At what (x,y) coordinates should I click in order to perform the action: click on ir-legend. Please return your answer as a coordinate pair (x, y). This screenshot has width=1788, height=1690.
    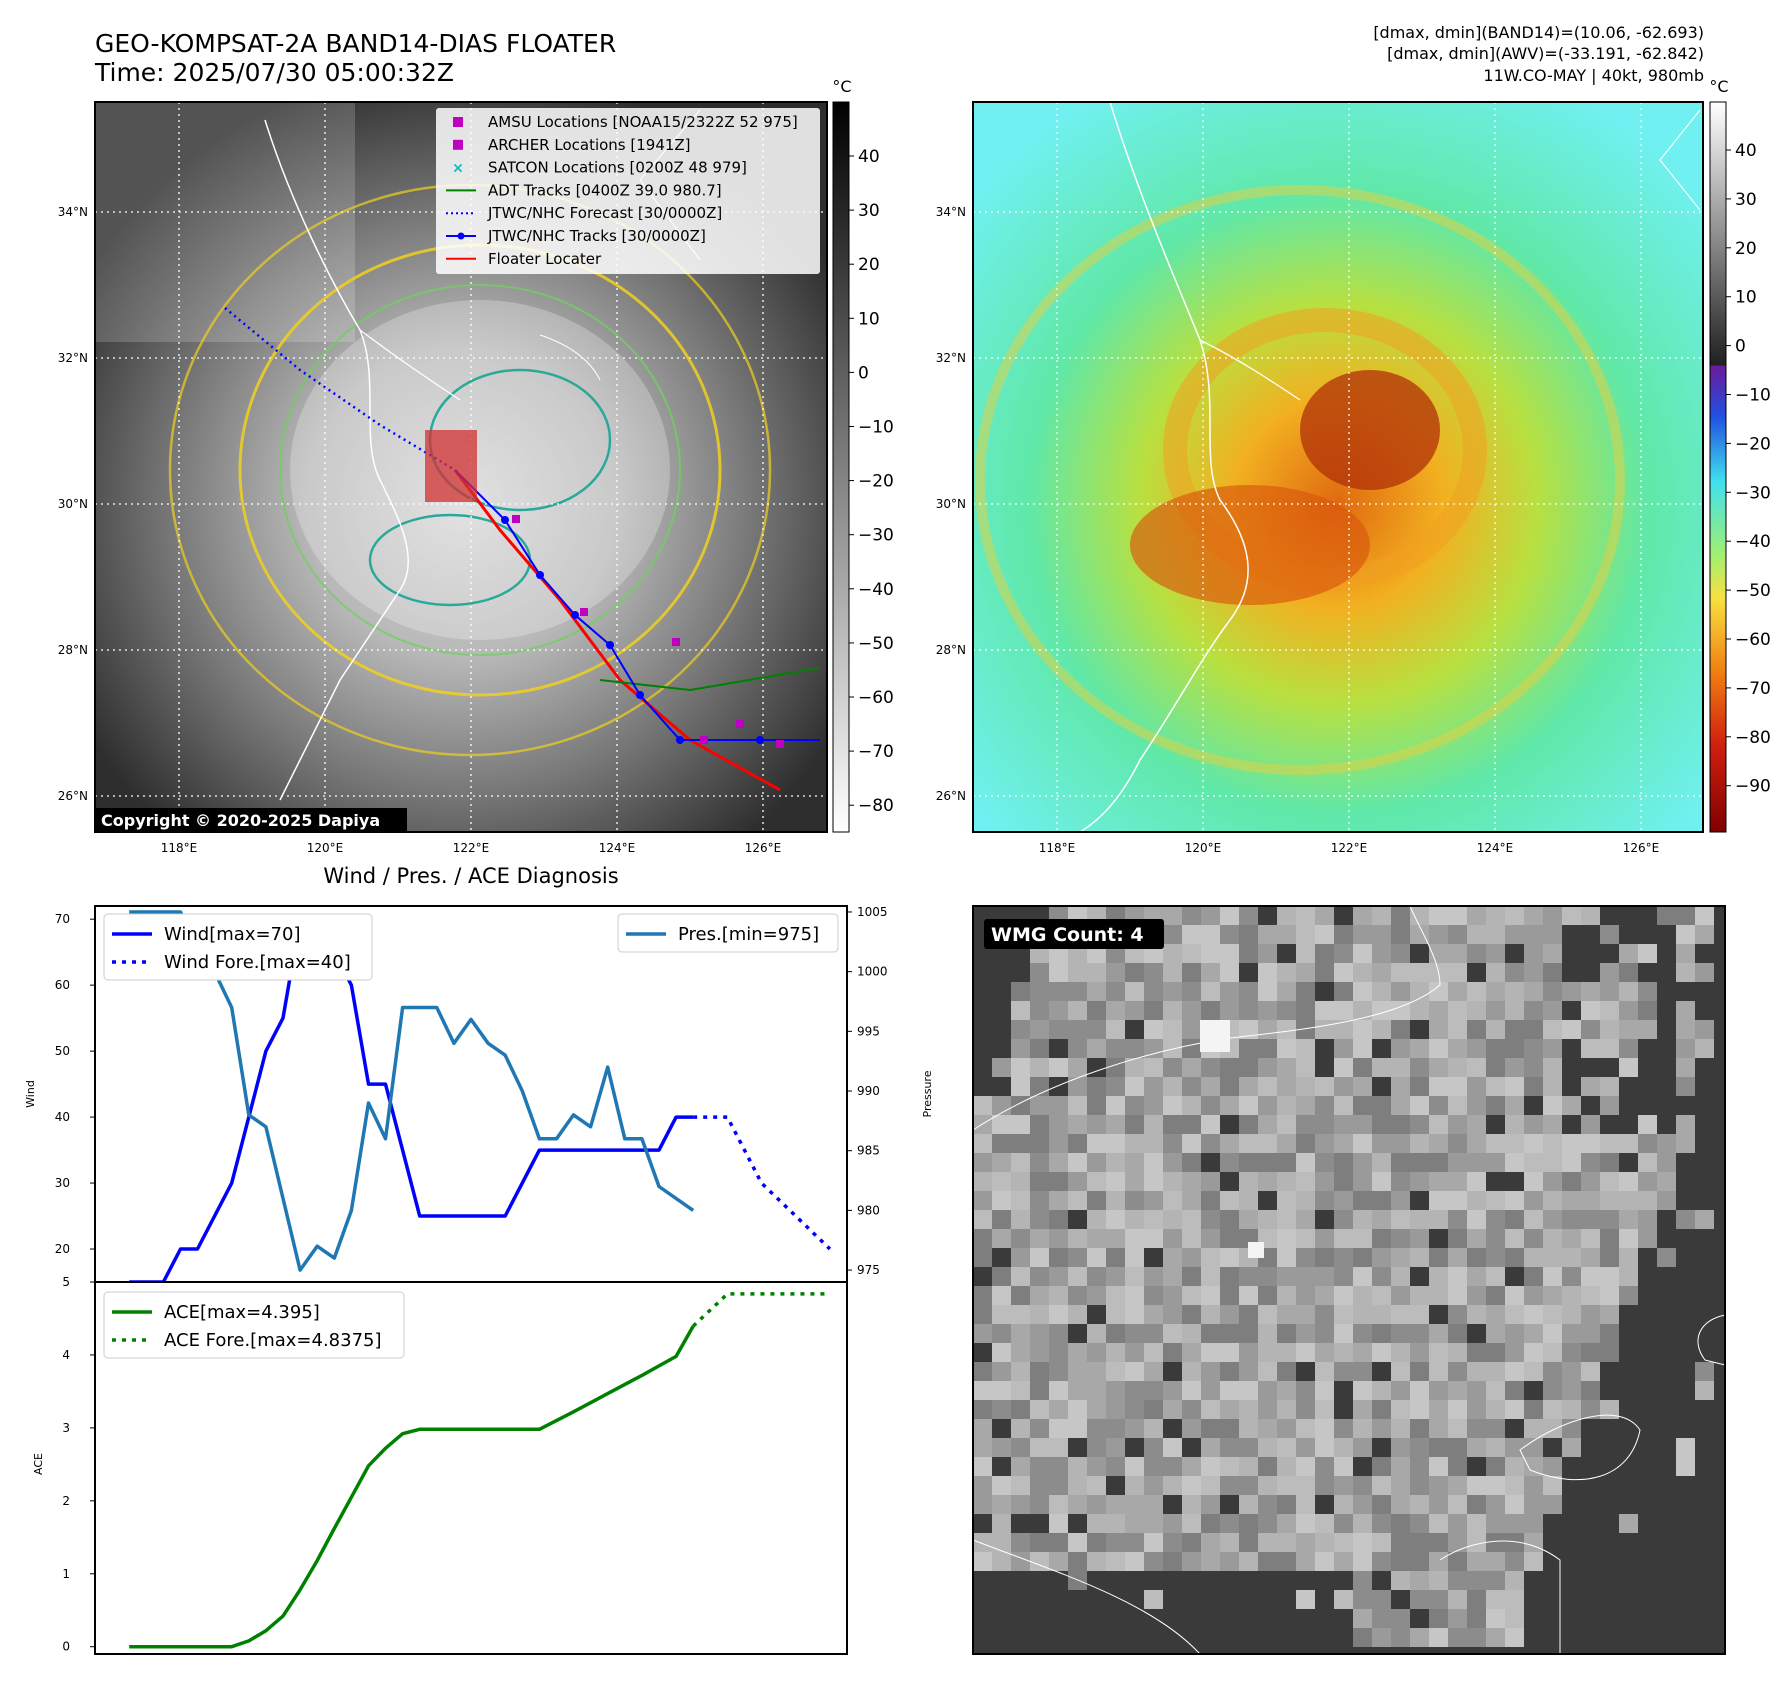
    Looking at the image, I should click on (628, 191).